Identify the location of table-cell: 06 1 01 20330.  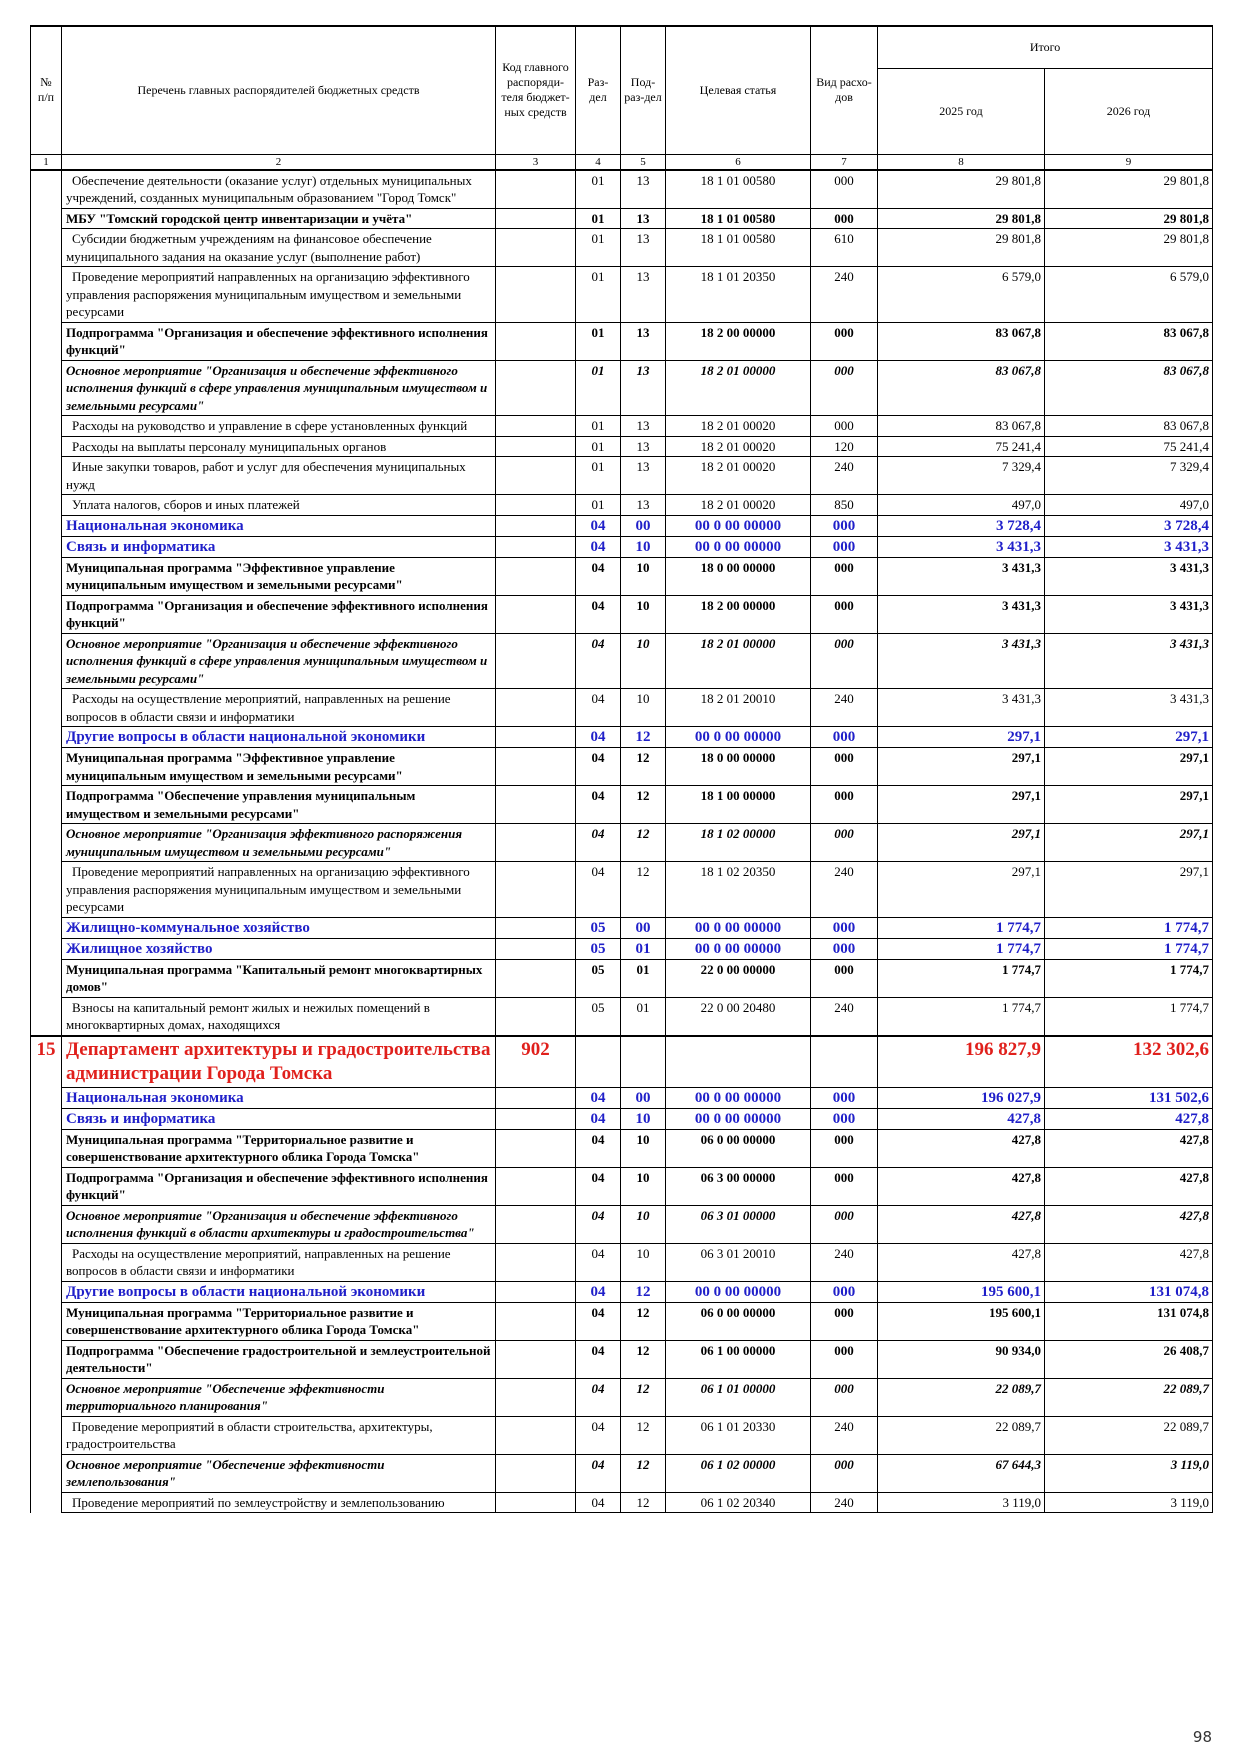
(738, 1435).